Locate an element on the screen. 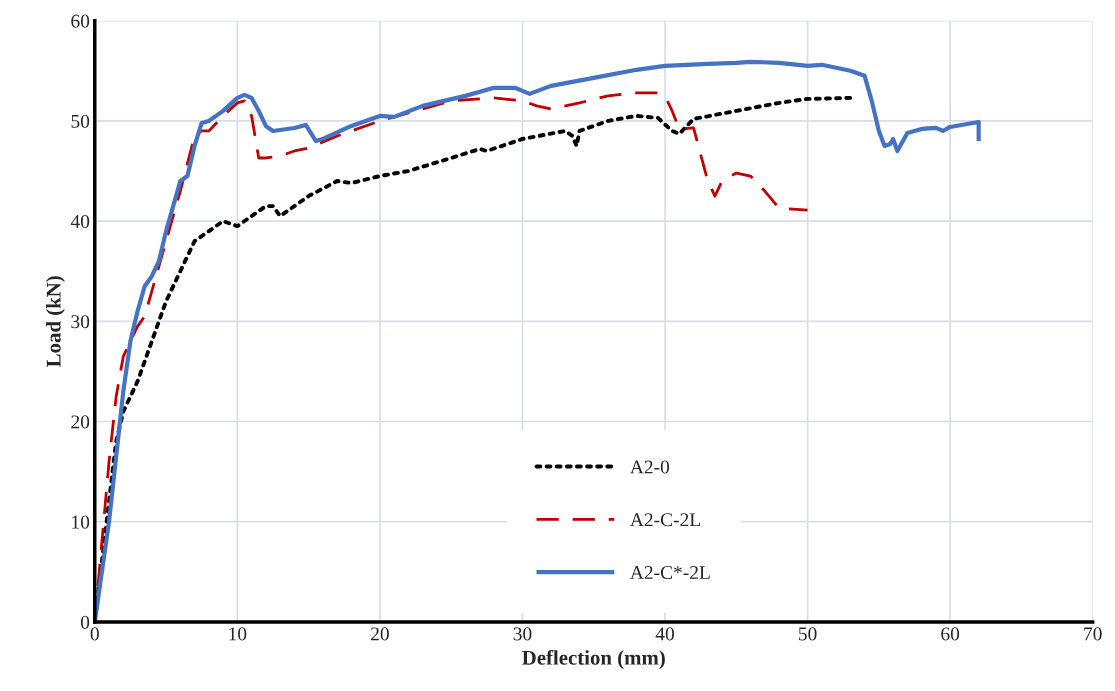 The height and width of the screenshot is (691, 1115). x-tick-label: 60 is located at coordinates (950, 634).